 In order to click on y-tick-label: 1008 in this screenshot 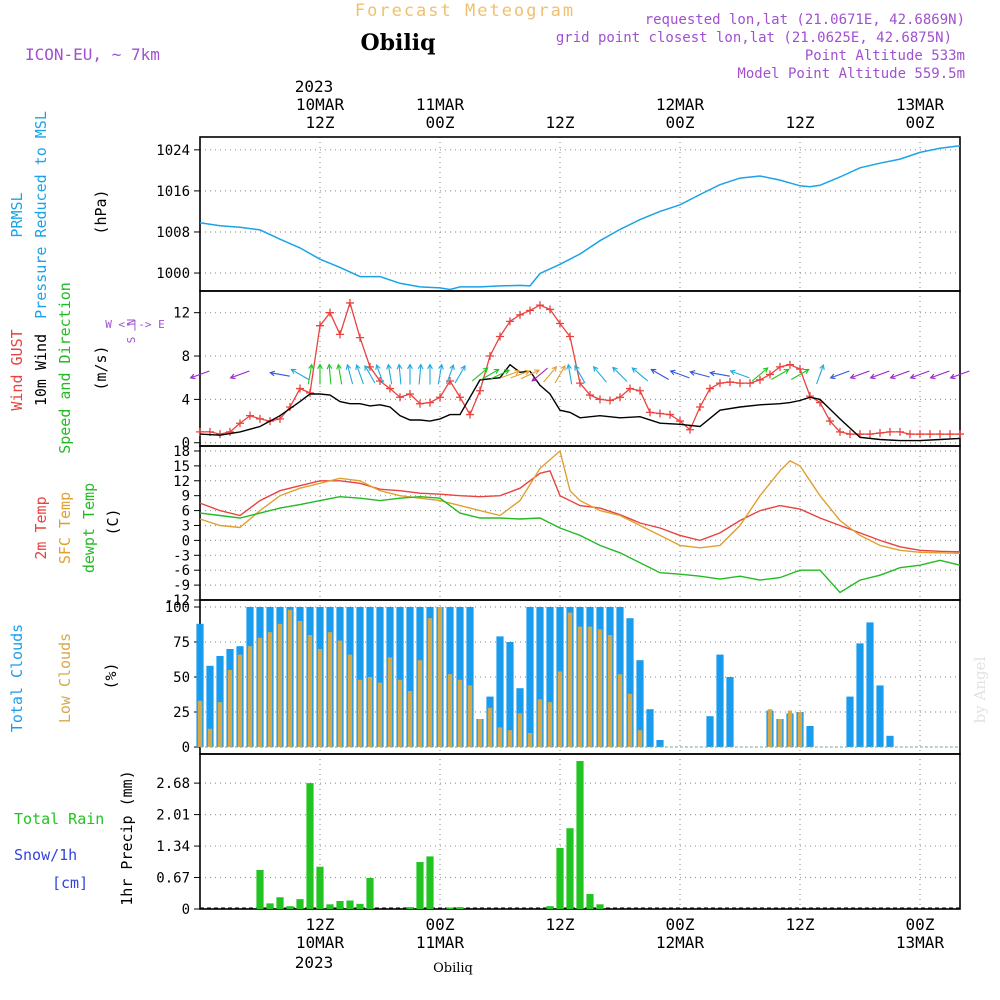, I will do `click(173, 233)`.